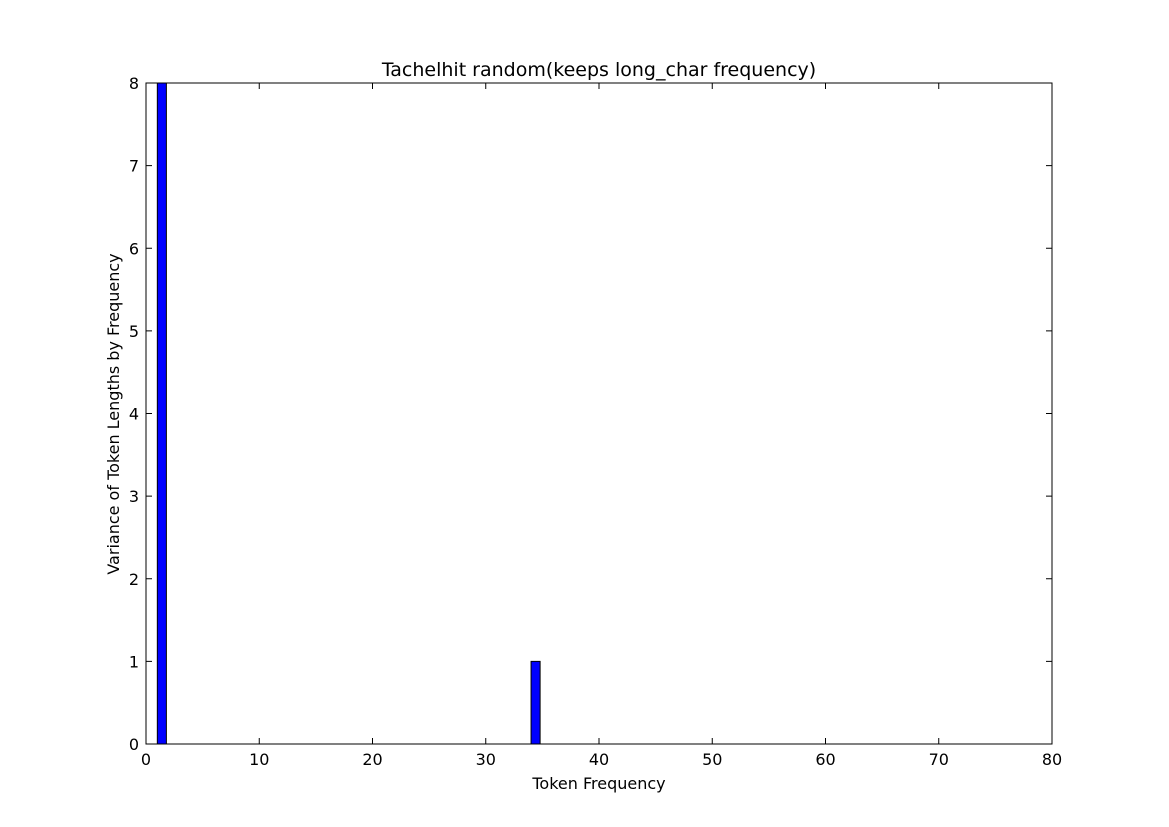 Image resolution: width=1169 pixels, height=827 pixels. I want to click on y-tick-label: 8, so click(134, 83).